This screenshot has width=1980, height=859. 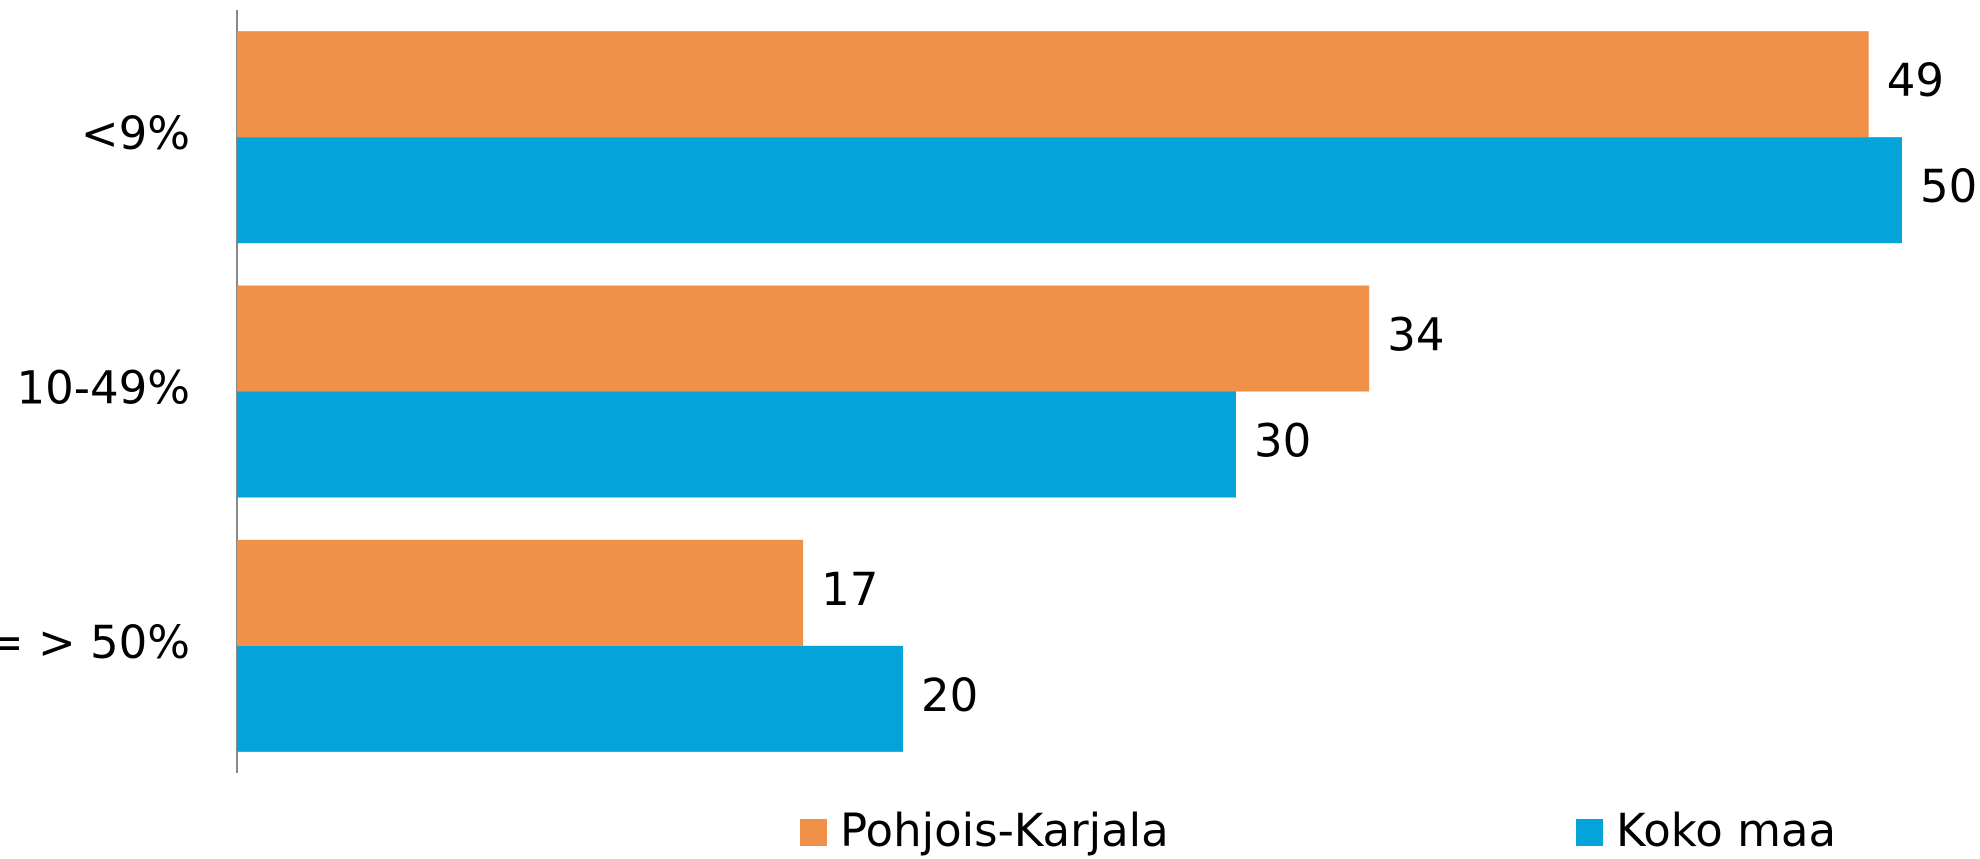 What do you see at coordinates (949, 695) in the screenshot?
I see `value-label: 20` at bounding box center [949, 695].